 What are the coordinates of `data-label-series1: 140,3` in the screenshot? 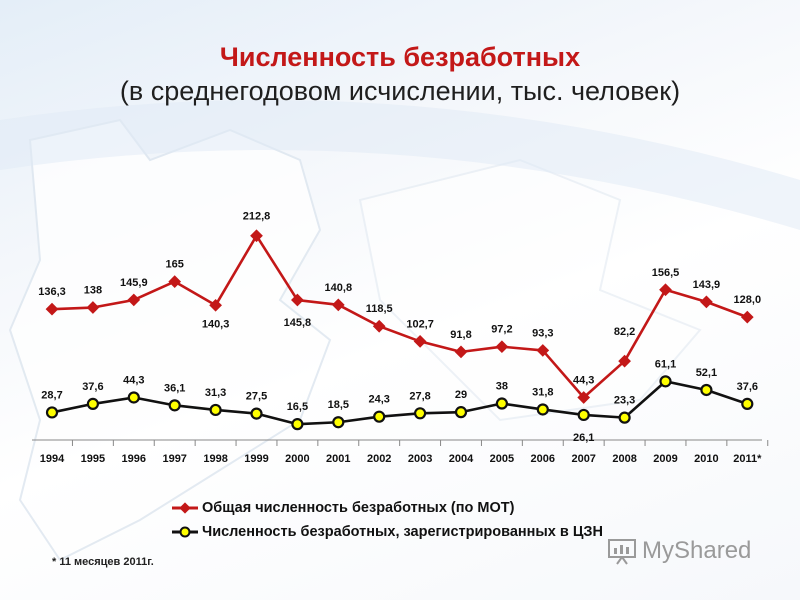 It's located at (216, 324).